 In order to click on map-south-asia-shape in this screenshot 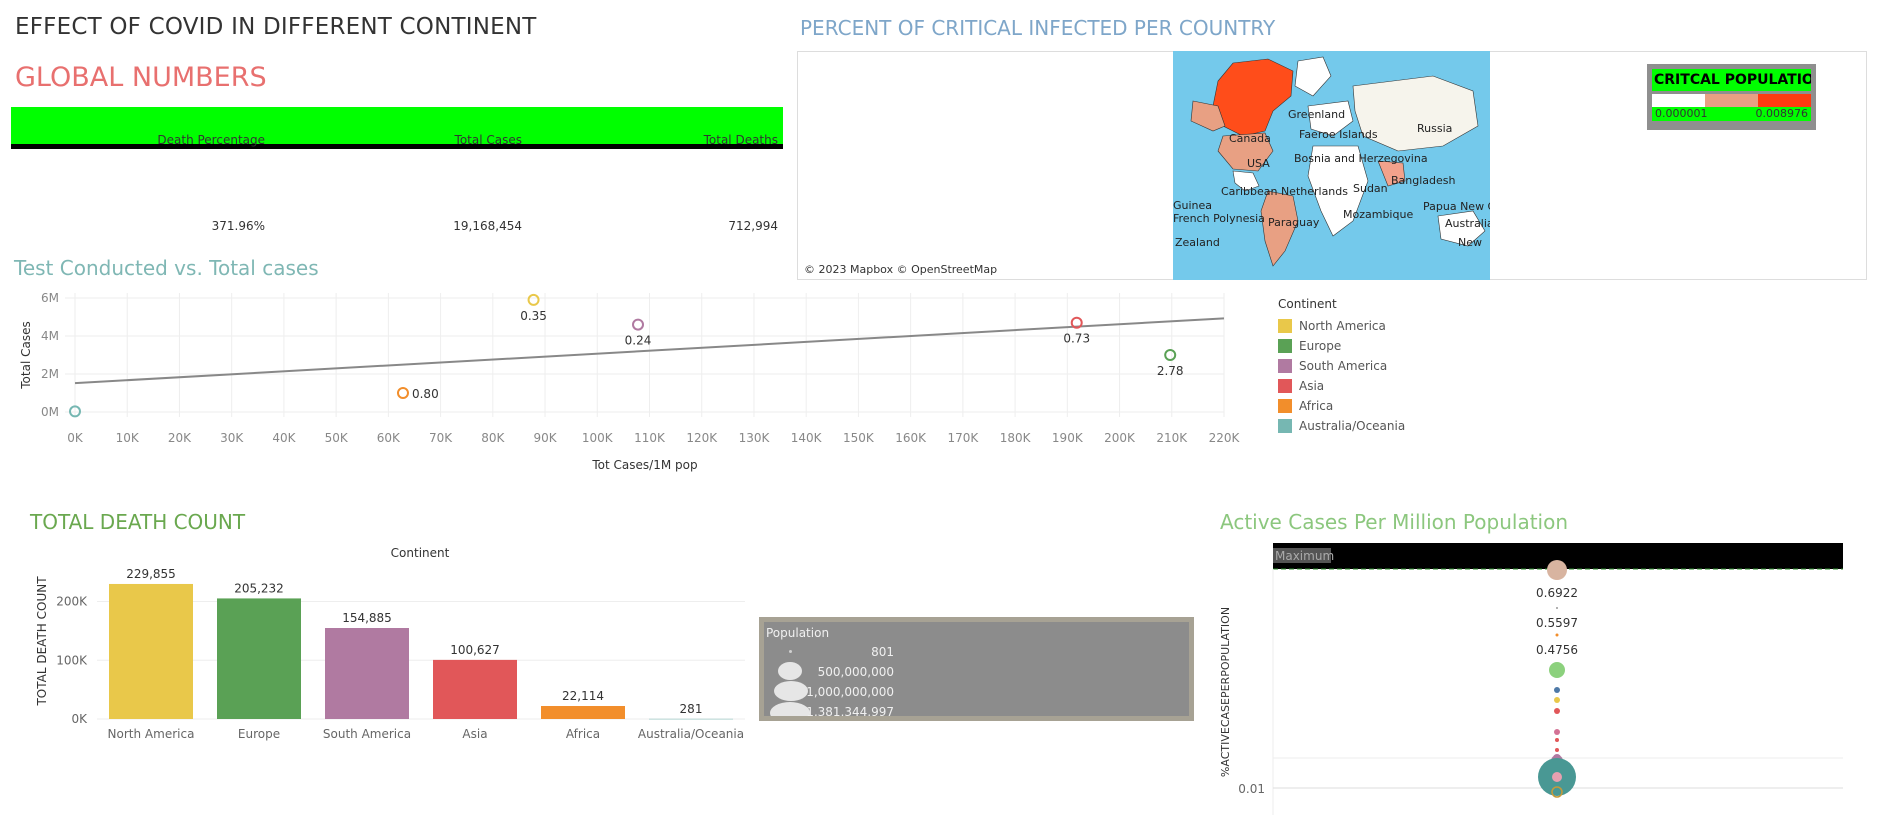, I will do `click(1391, 173)`.